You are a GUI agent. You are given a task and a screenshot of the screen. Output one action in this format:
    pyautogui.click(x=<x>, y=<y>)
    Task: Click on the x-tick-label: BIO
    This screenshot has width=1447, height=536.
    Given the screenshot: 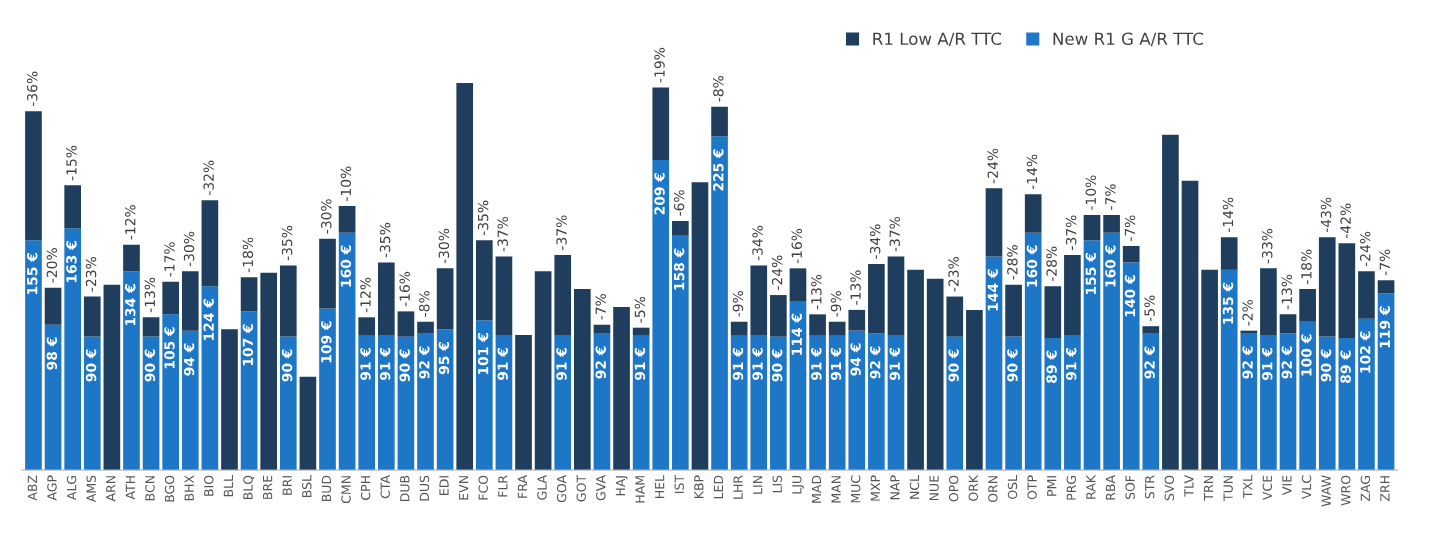 What is the action you would take?
    pyautogui.click(x=209, y=485)
    